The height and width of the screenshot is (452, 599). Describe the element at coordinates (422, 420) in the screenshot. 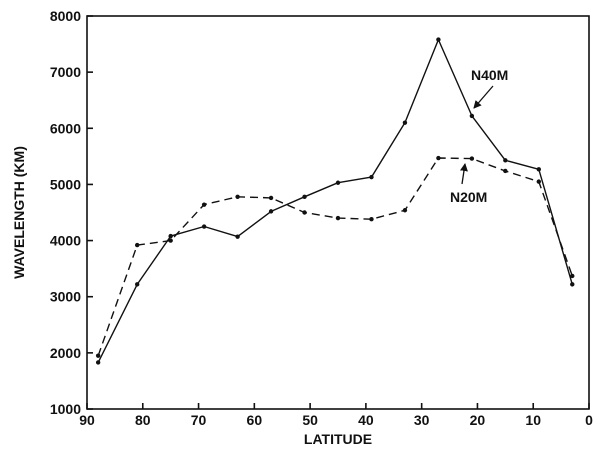

I see `x-tick-label: 30` at that location.